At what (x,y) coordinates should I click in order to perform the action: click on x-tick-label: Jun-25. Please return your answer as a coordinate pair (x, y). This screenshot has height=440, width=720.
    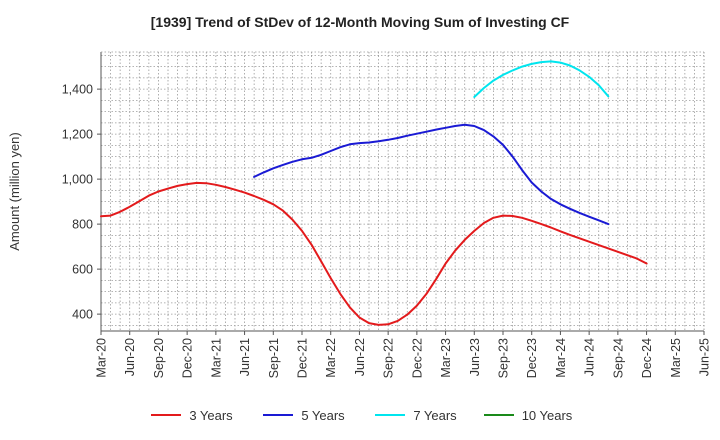
    Looking at the image, I should click on (705, 357).